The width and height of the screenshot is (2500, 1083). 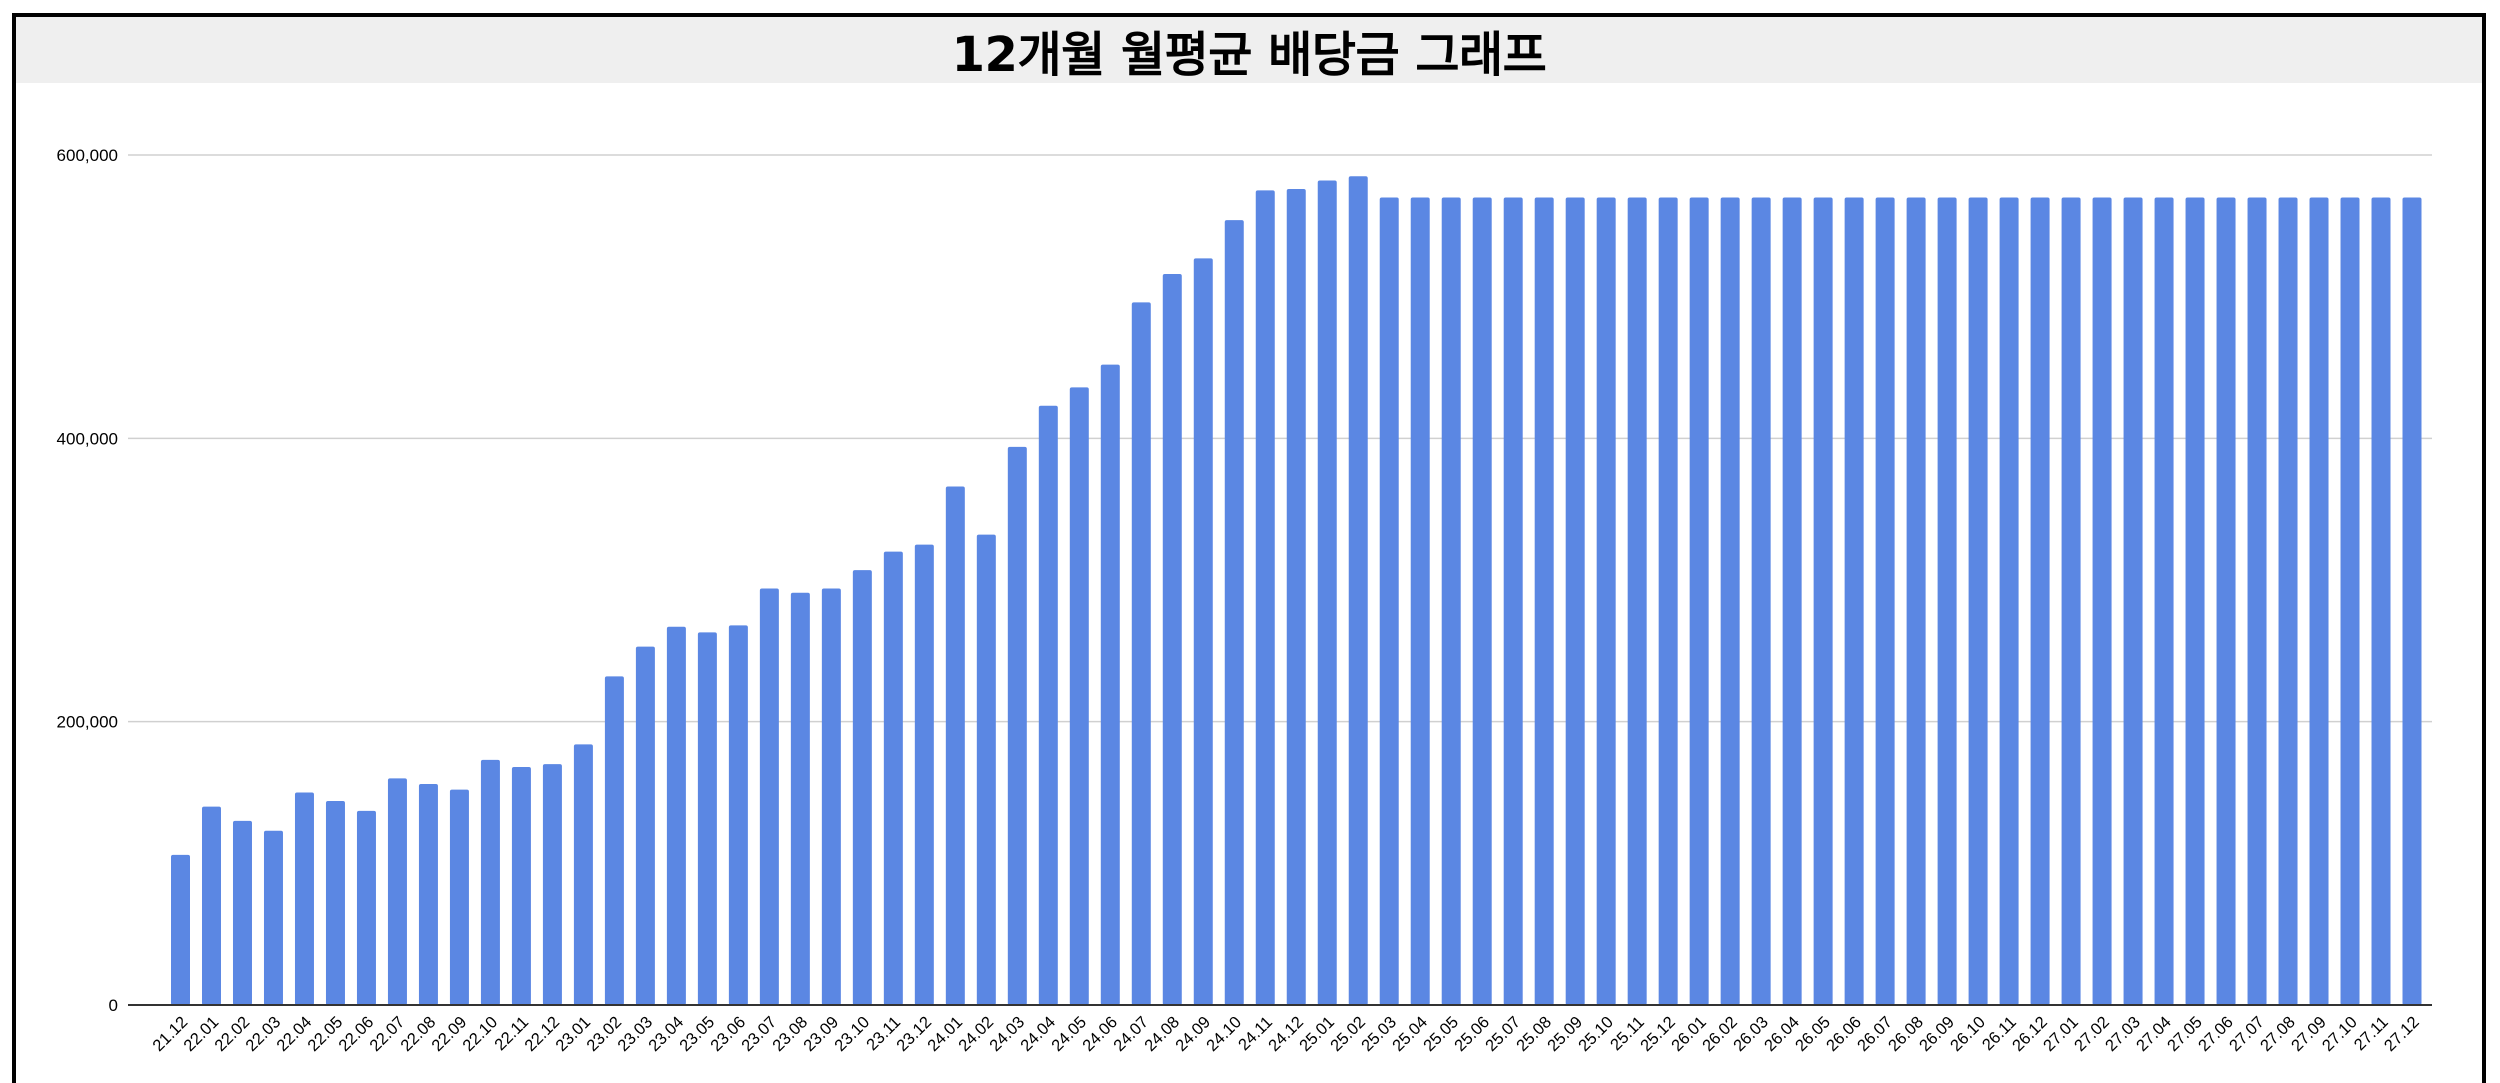 What do you see at coordinates (1782, 1034) in the screenshot?
I see `x-tick-label: 26.04` at bounding box center [1782, 1034].